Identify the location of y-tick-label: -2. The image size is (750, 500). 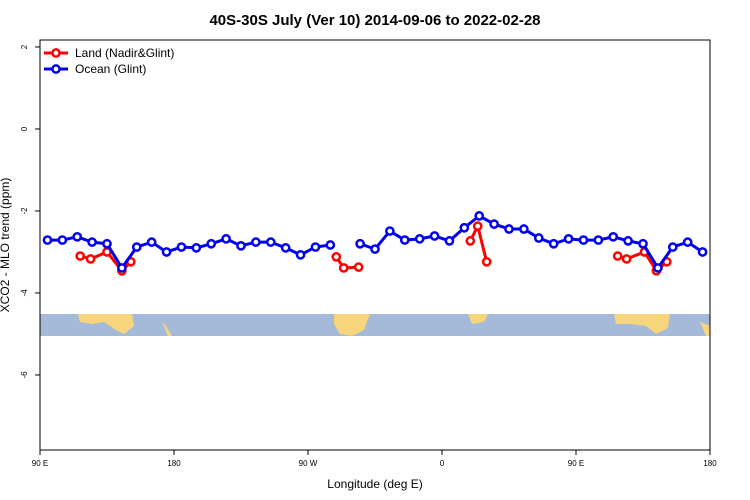
(24, 211).